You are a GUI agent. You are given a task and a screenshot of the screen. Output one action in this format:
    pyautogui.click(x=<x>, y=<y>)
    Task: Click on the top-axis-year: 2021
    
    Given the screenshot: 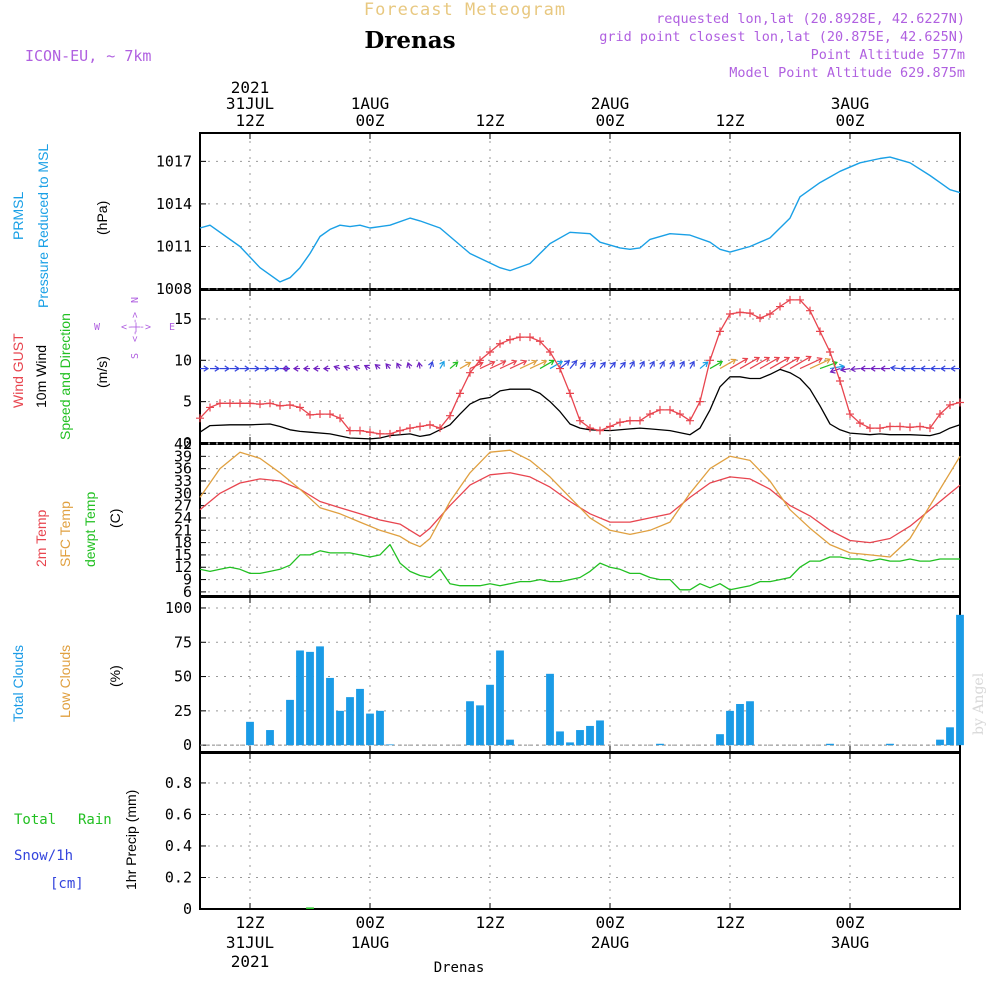 What is the action you would take?
    pyautogui.click(x=250, y=87)
    